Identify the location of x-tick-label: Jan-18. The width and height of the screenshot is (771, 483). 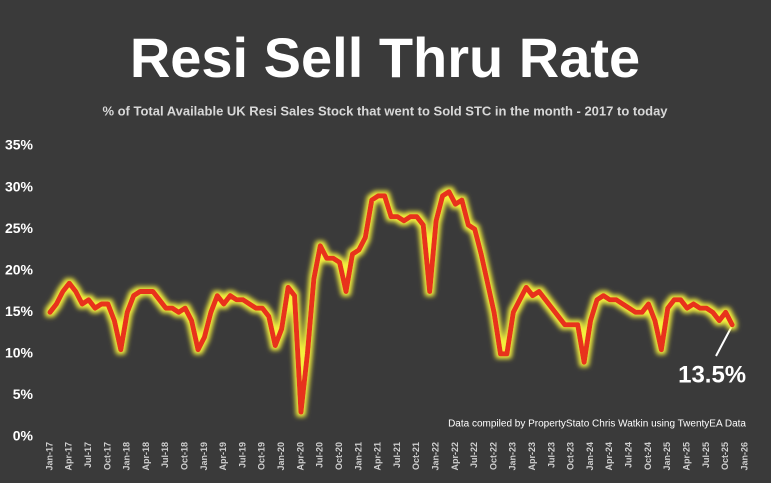
(127, 456).